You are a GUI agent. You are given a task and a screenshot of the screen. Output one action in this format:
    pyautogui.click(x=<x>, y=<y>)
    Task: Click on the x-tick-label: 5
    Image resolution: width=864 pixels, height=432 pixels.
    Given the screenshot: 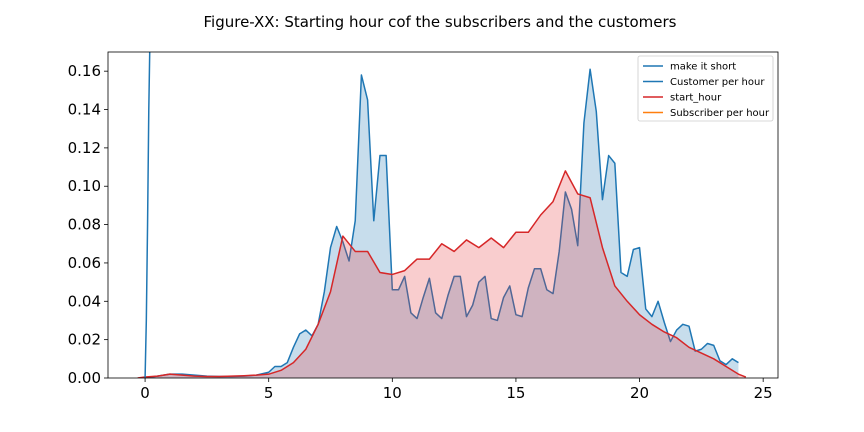 What is the action you would take?
    pyautogui.click(x=269, y=393)
    